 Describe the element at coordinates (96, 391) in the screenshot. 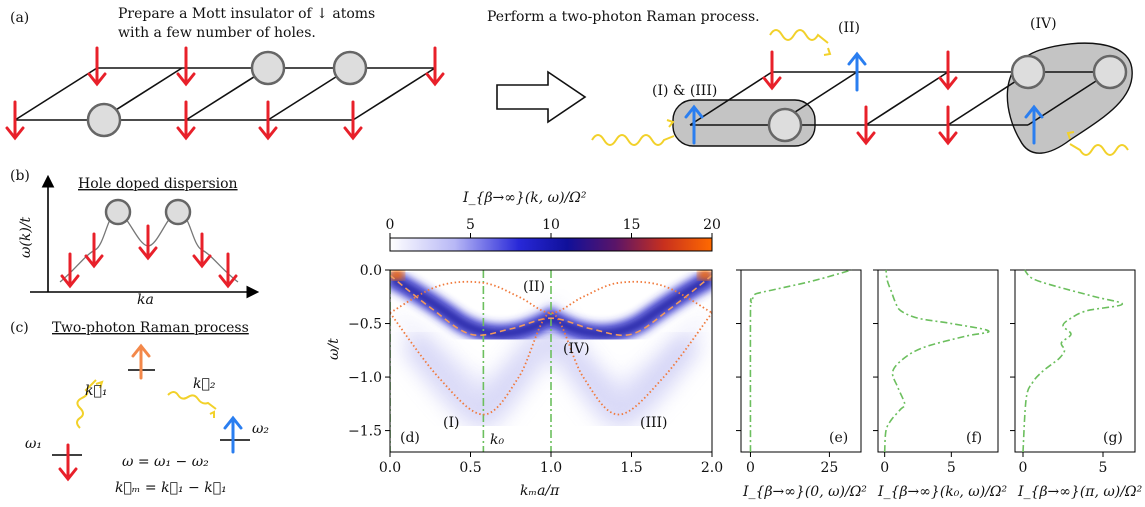

I see `k1-label: k⃗₁` at that location.